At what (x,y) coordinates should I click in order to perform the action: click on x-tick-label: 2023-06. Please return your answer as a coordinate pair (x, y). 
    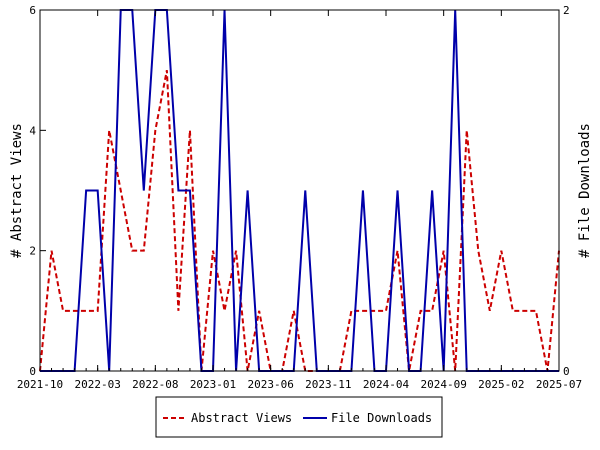
    Looking at the image, I should click on (270, 384).